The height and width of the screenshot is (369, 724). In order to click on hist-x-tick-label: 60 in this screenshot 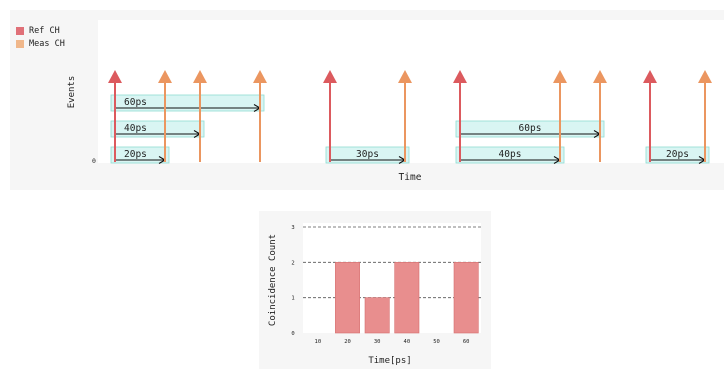, I will do `click(466, 342)`.